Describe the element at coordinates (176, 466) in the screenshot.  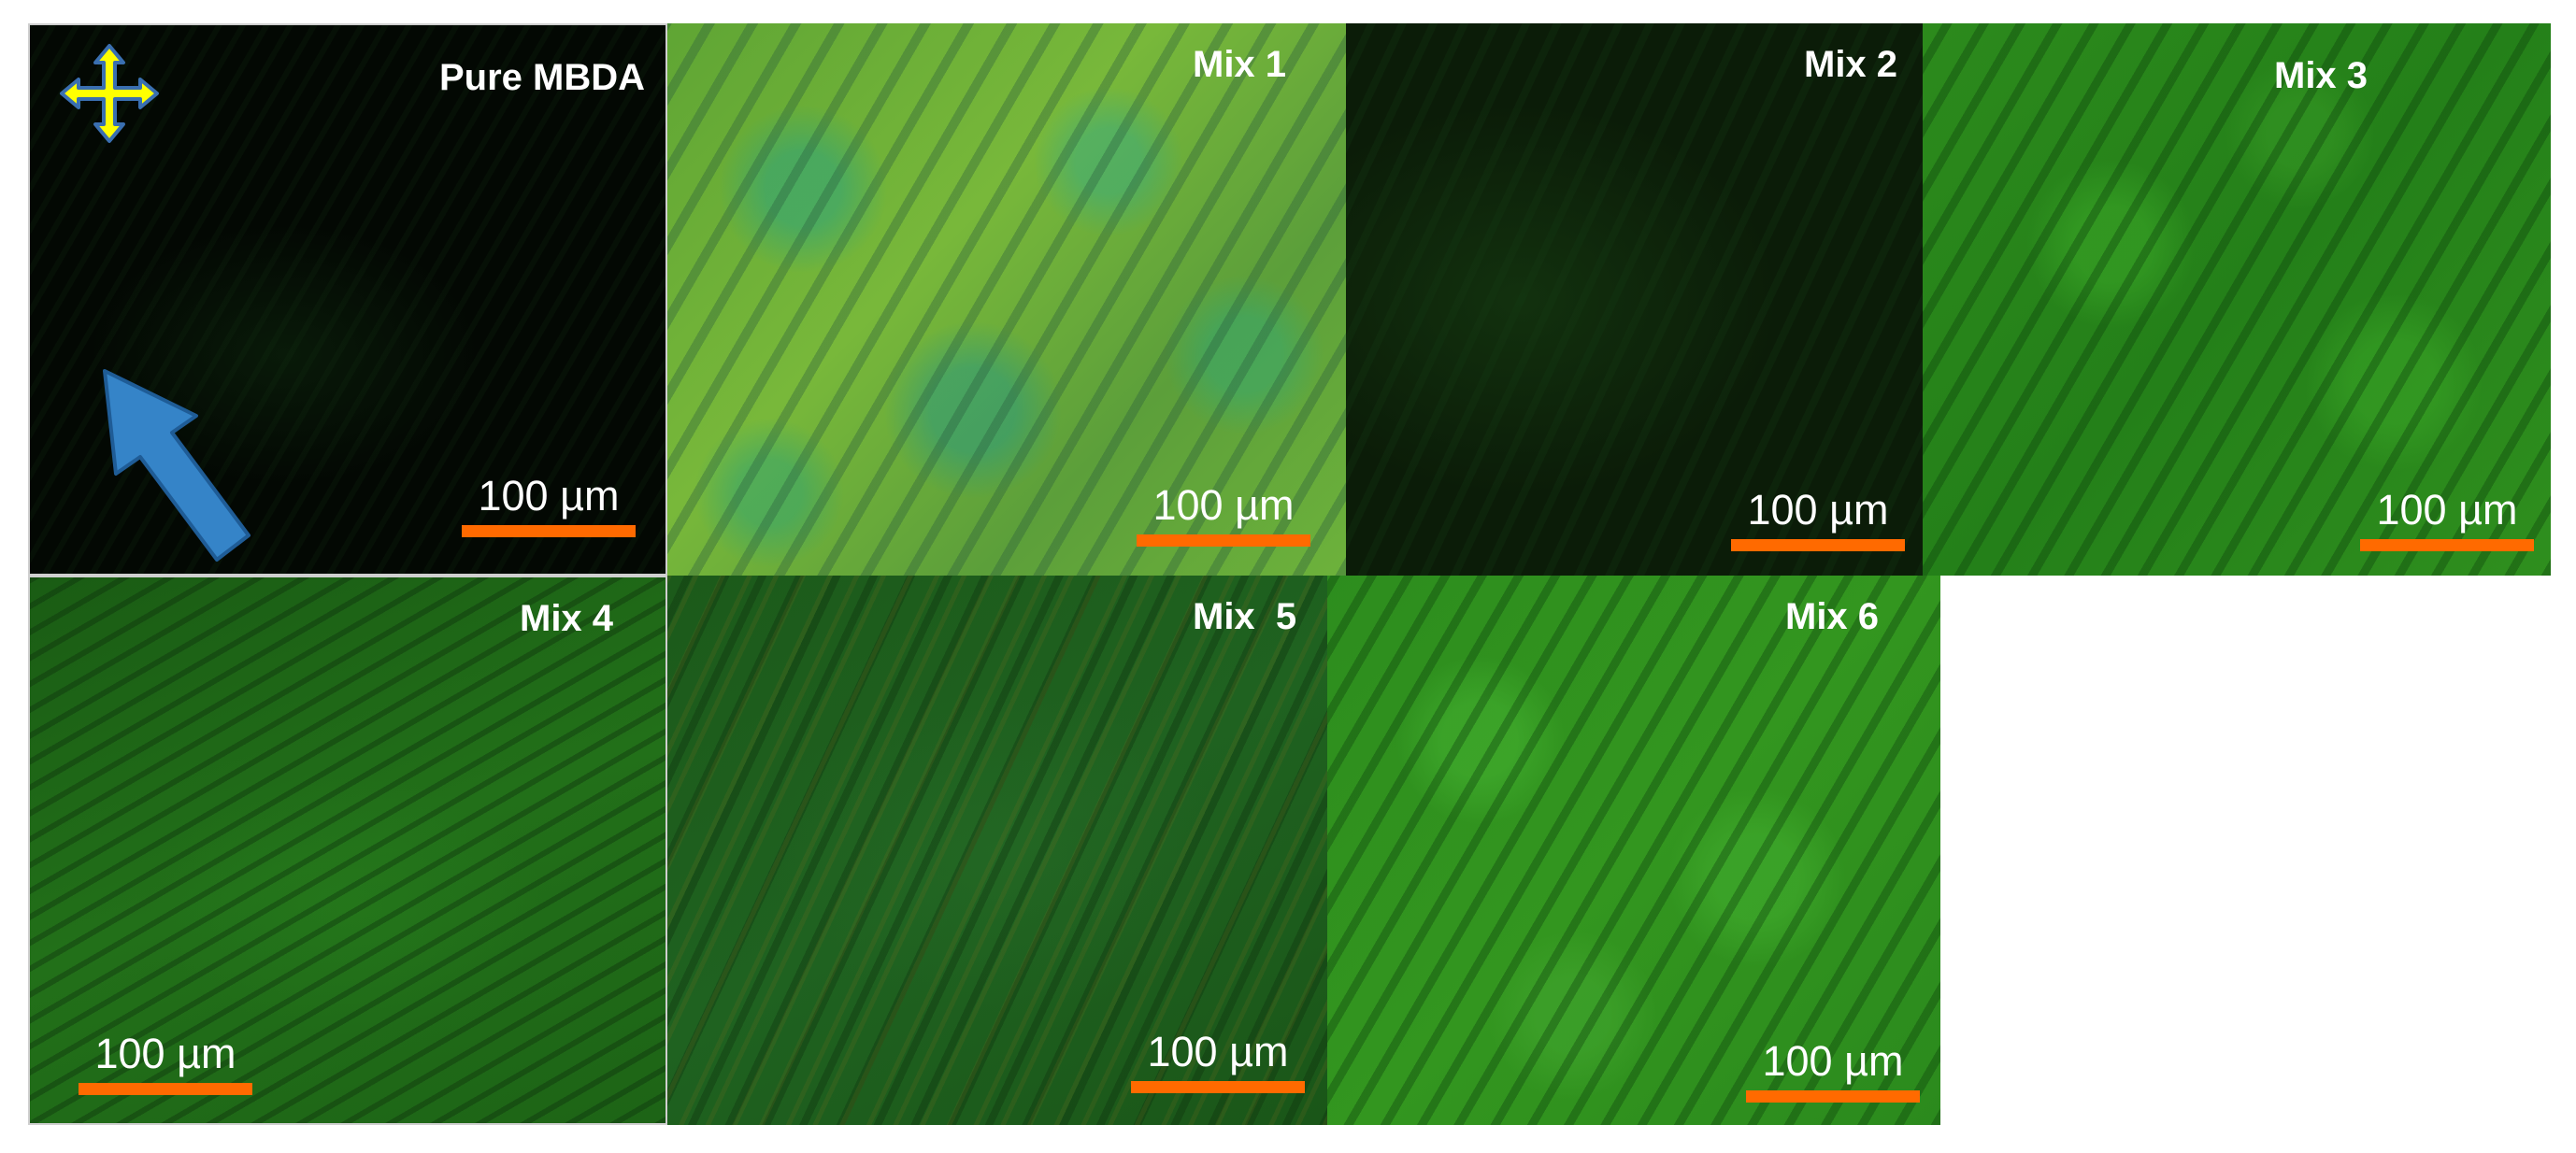
I see `director-arrow-icon` at that location.